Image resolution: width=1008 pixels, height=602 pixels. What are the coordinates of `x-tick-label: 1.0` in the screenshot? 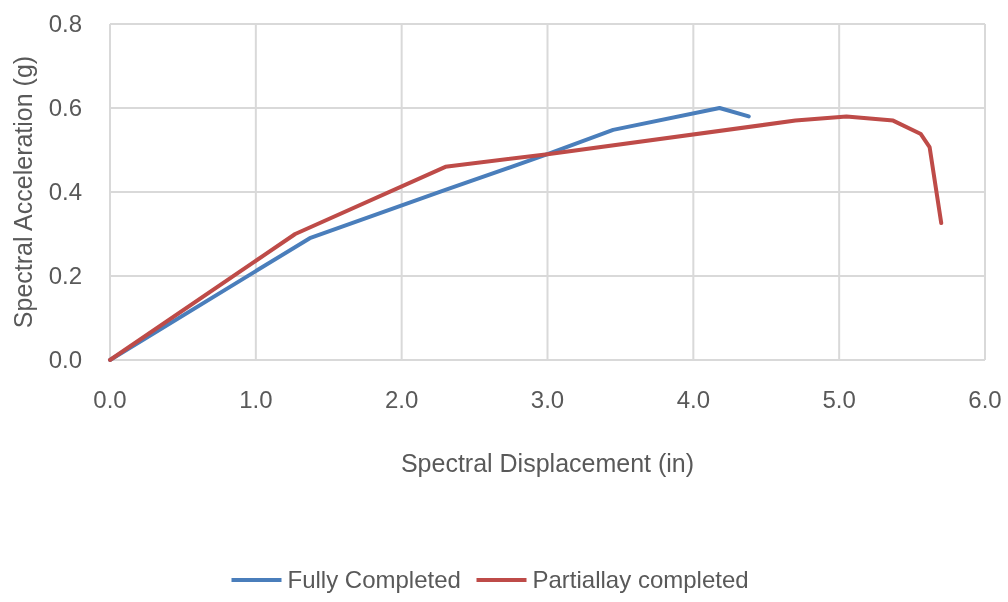 It's located at (256, 399).